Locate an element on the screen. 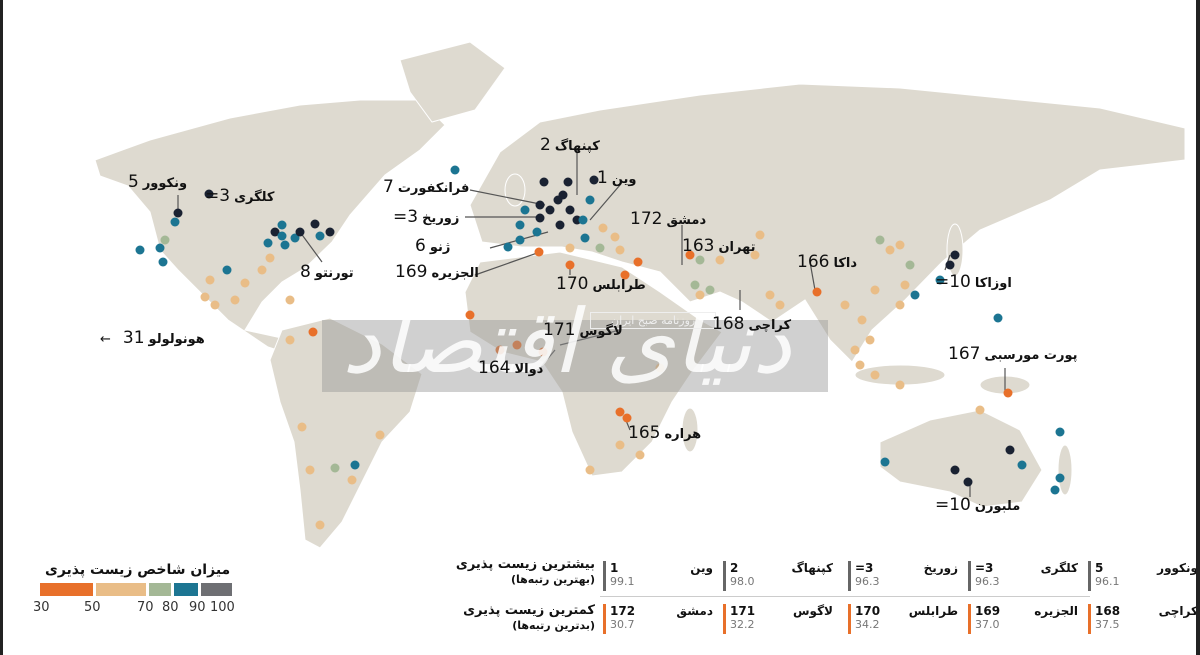 This screenshot has height=655, width=1200. city-name: لاگوس is located at coordinates (813, 611).